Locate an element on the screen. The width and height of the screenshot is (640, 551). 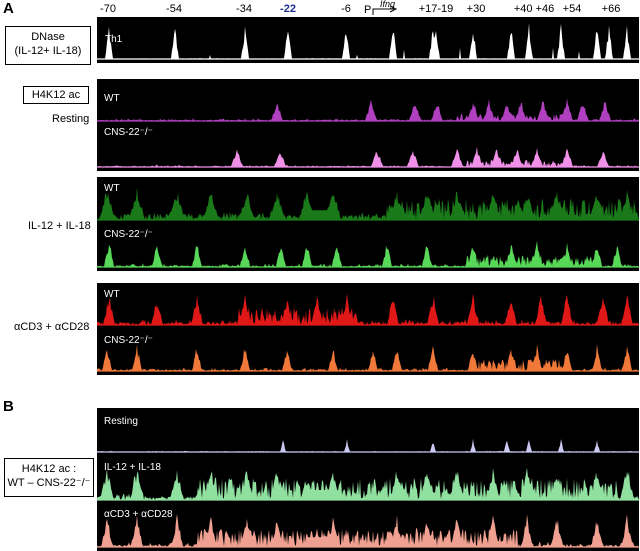
position-label: -54 is located at coordinates (174, 9).